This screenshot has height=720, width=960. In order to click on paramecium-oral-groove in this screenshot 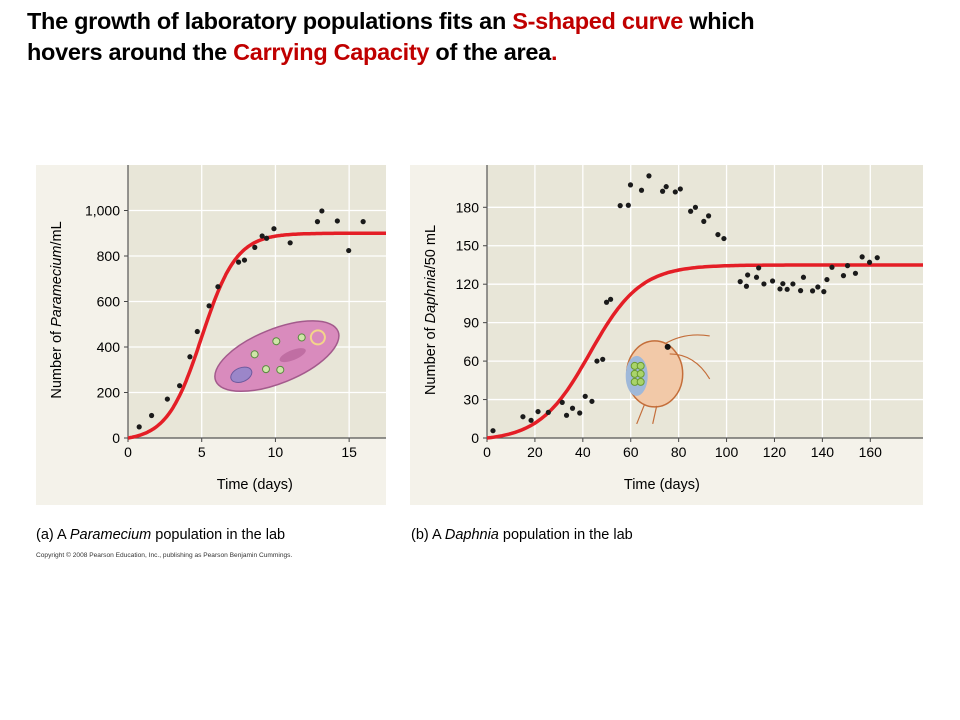, I will do `click(292, 355)`.